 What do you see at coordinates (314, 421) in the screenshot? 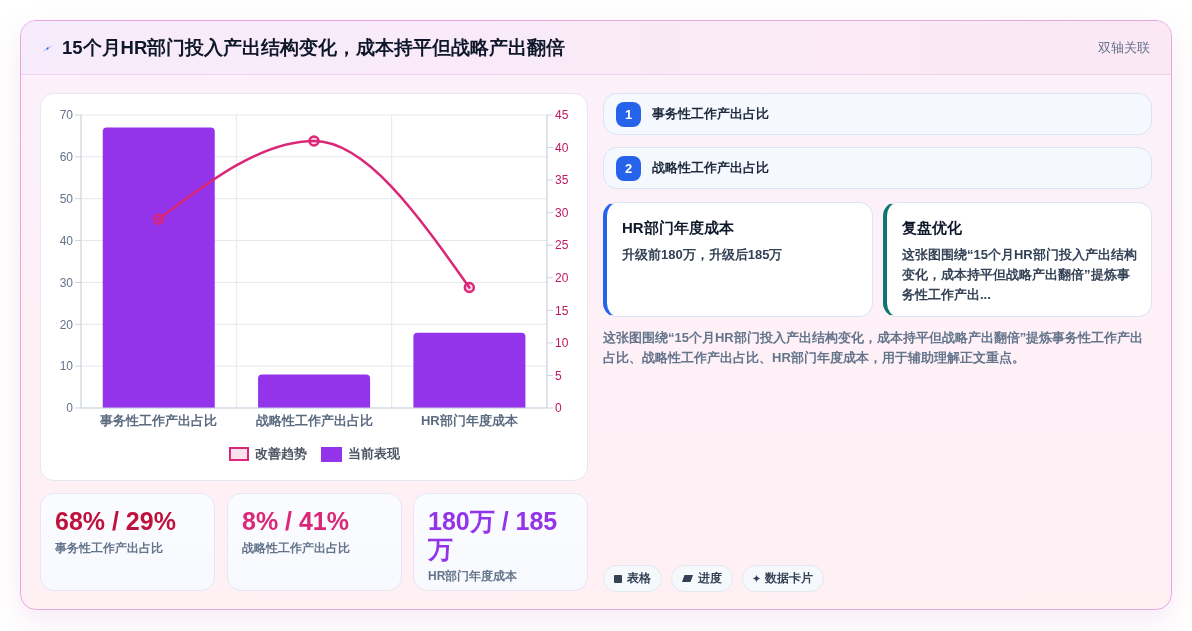
I see `x-tick-label: 战略性工作产出占比` at bounding box center [314, 421].